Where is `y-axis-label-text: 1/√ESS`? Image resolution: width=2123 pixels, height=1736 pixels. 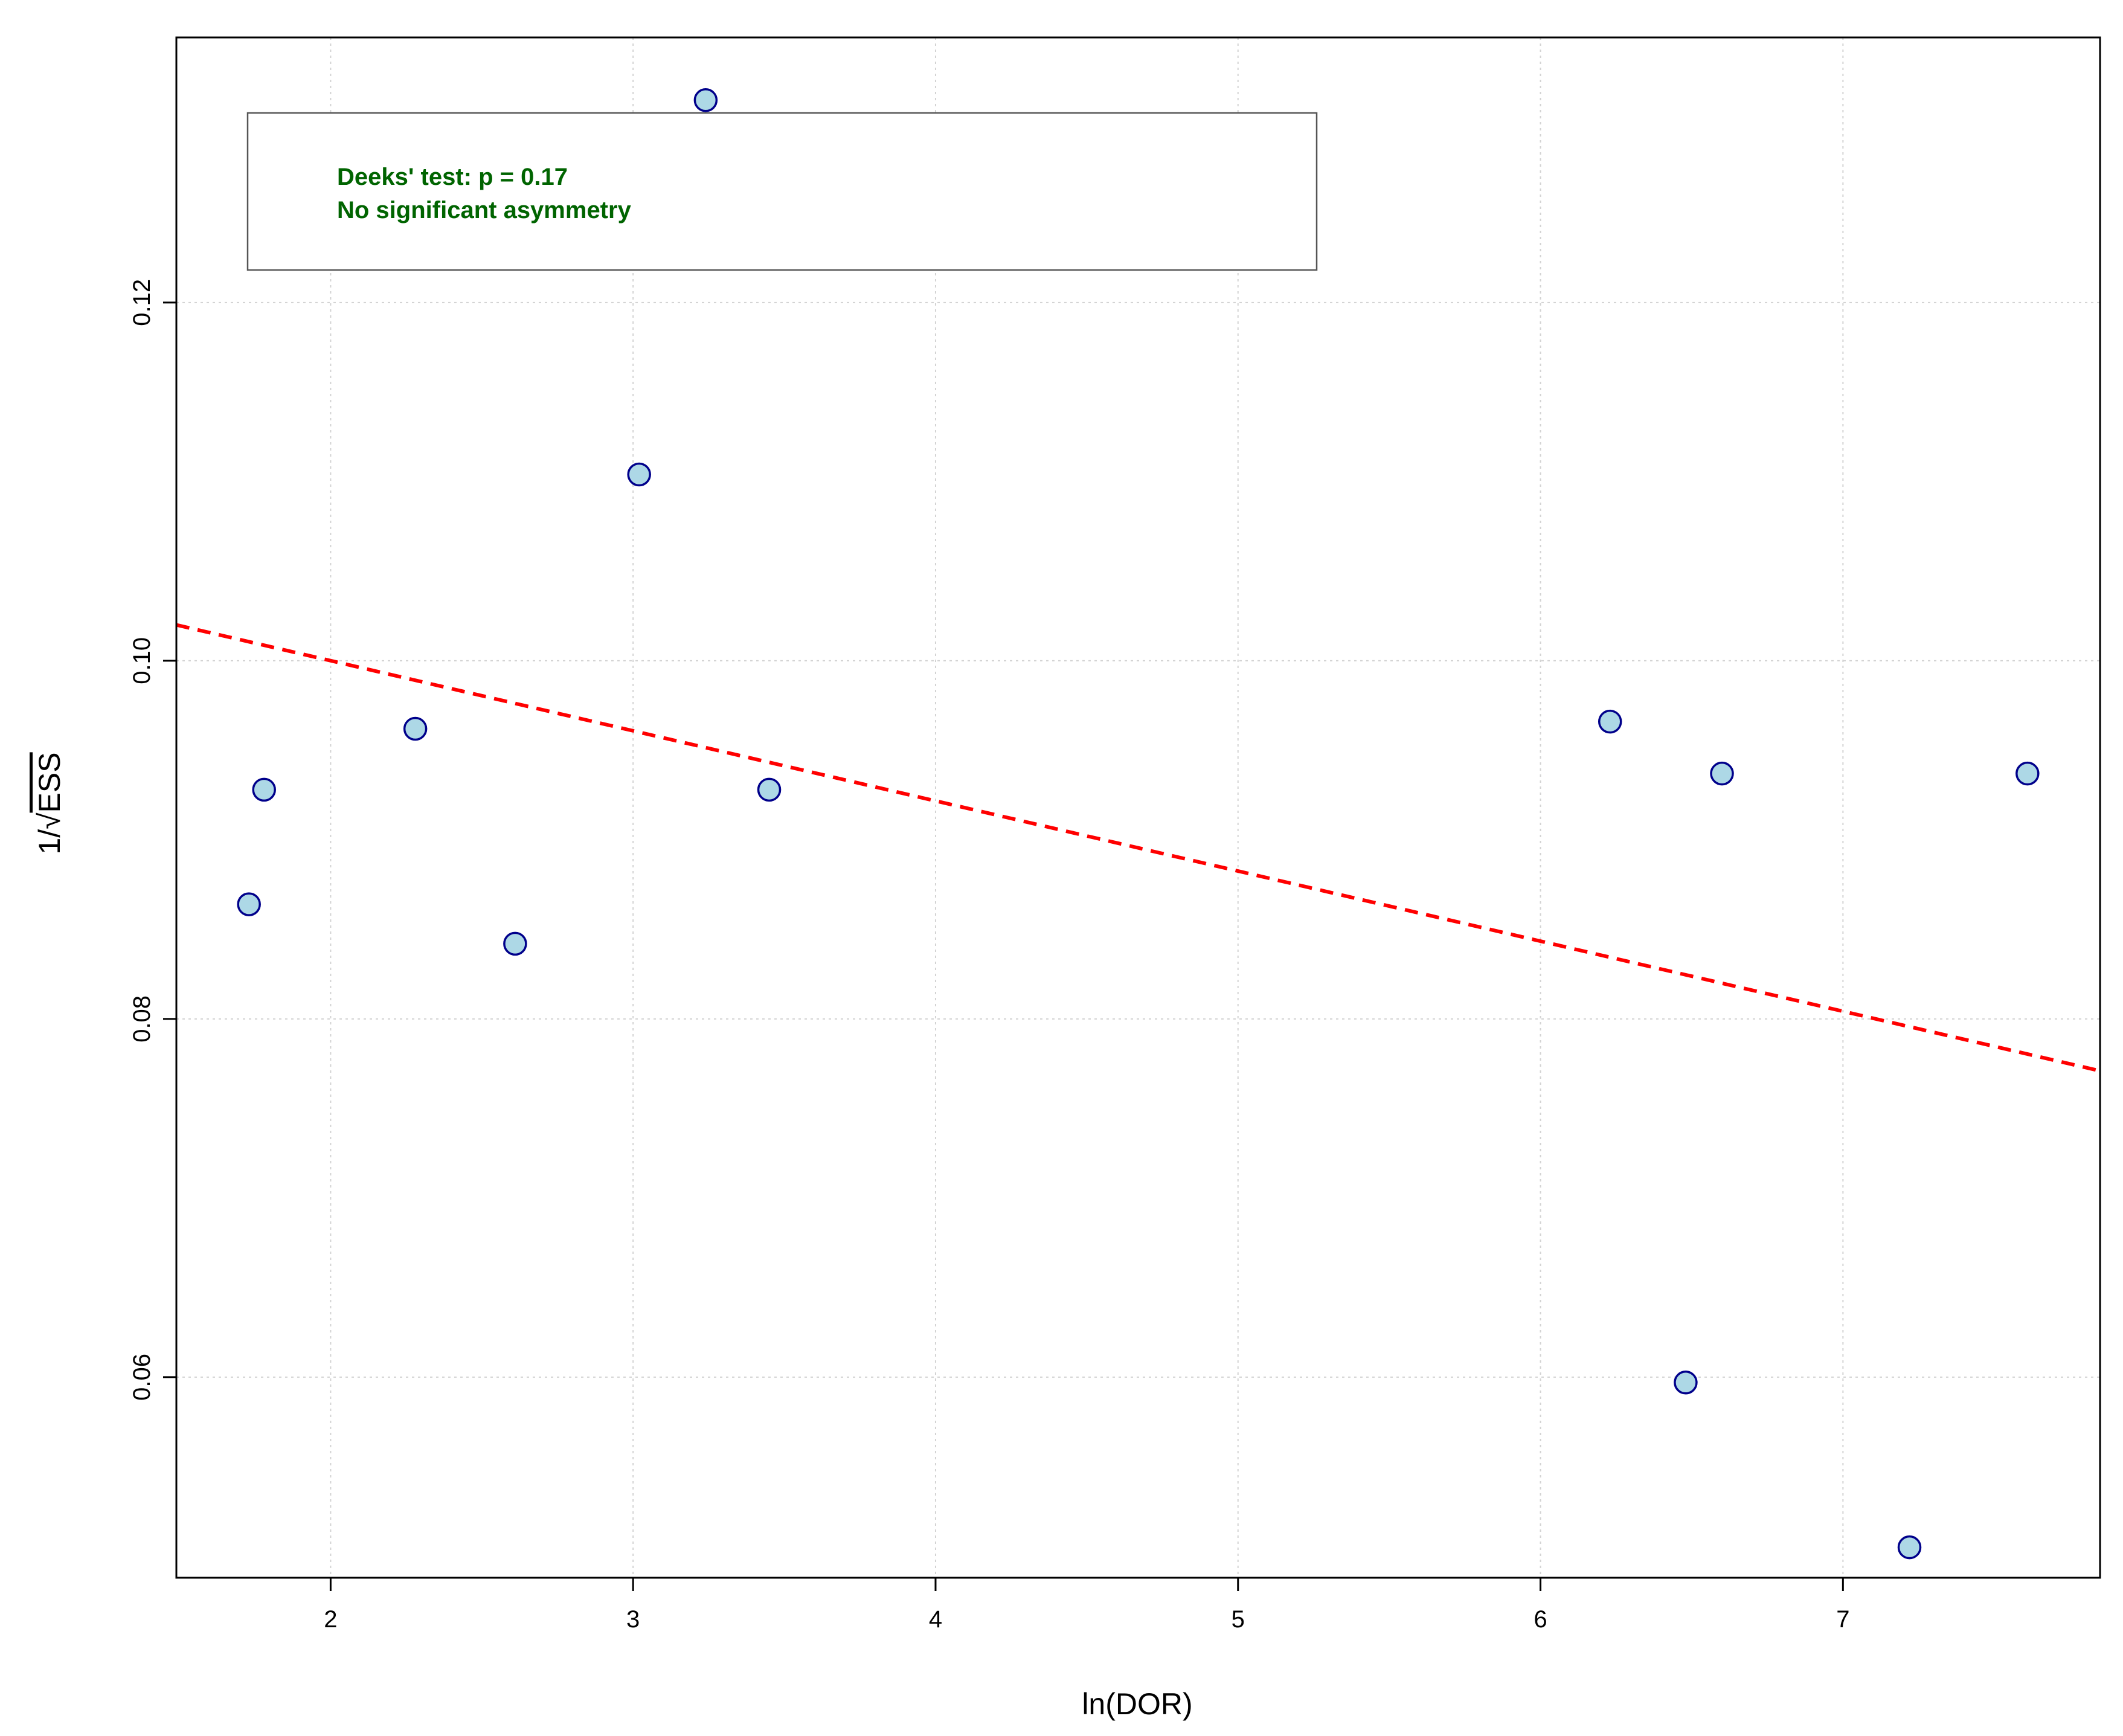 y-axis-label-text: 1/√ESS is located at coordinates (49, 803).